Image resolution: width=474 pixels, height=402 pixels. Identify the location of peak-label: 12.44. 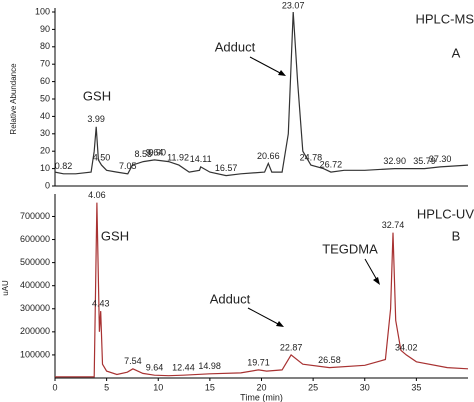
(183, 368).